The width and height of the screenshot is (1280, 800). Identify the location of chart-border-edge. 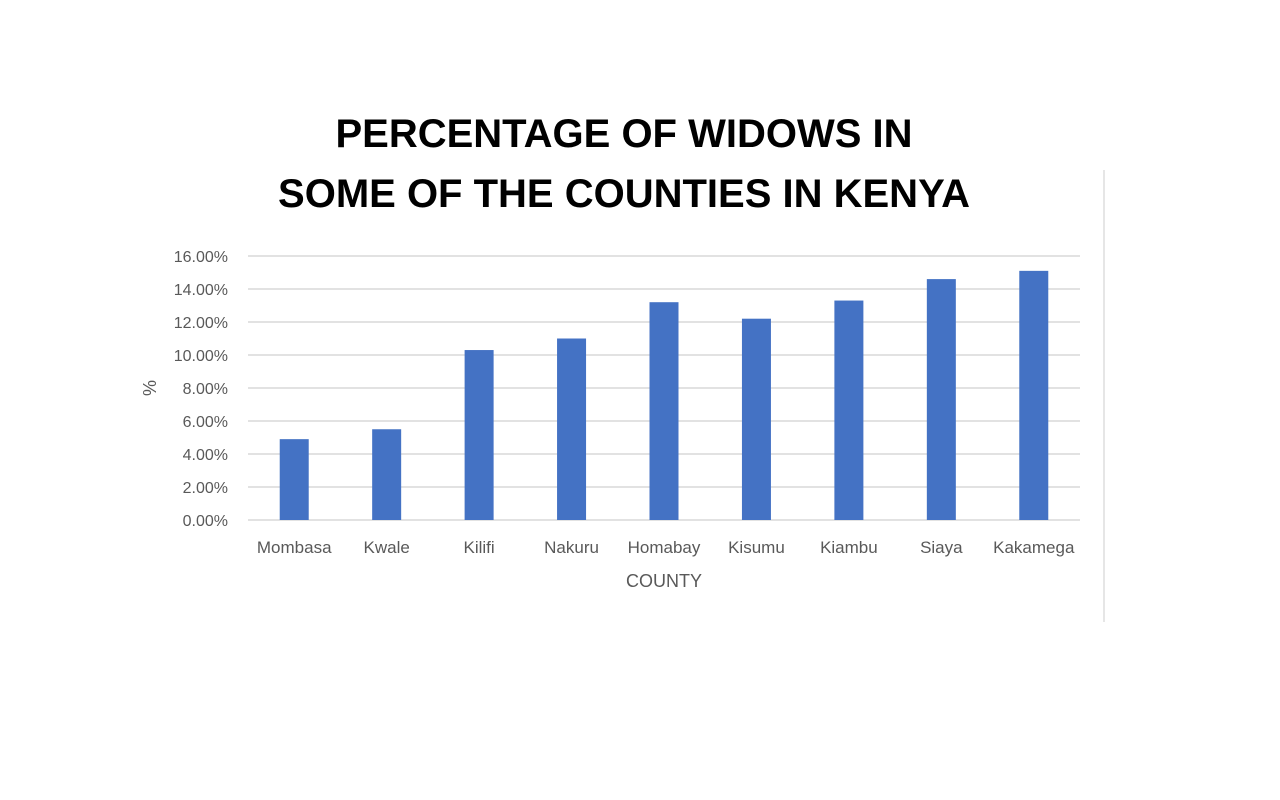
(1104, 396).